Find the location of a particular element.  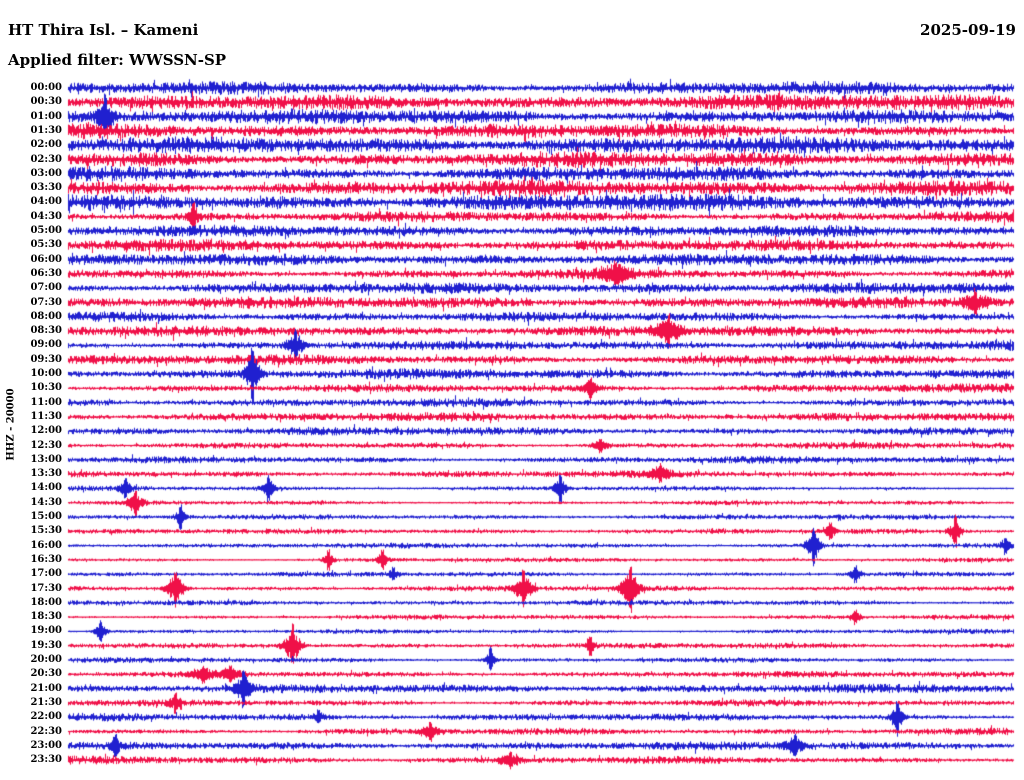

row-time-label: 18:00 is located at coordinates (46, 602).